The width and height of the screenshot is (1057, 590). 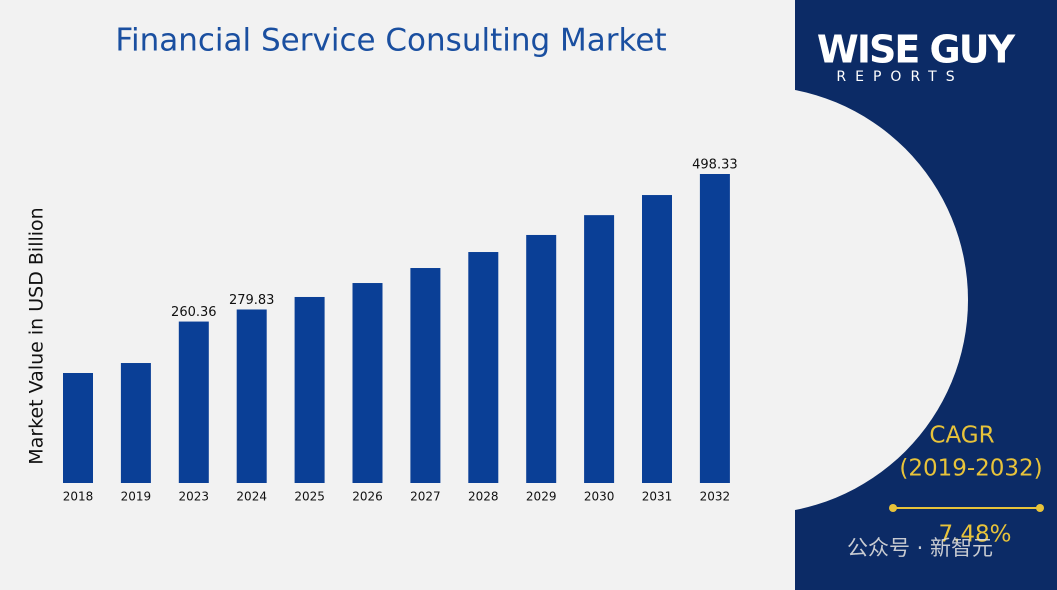 What do you see at coordinates (251, 497) in the screenshot?
I see `x-tick-label: 2024` at bounding box center [251, 497].